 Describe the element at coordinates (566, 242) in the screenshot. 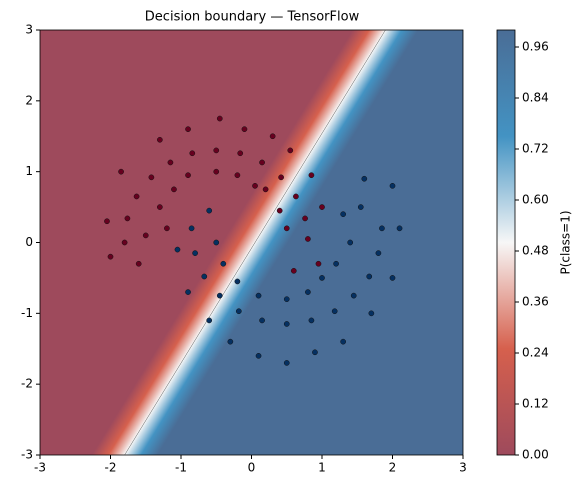

I see `colorbar-label: P(class=1)` at that location.